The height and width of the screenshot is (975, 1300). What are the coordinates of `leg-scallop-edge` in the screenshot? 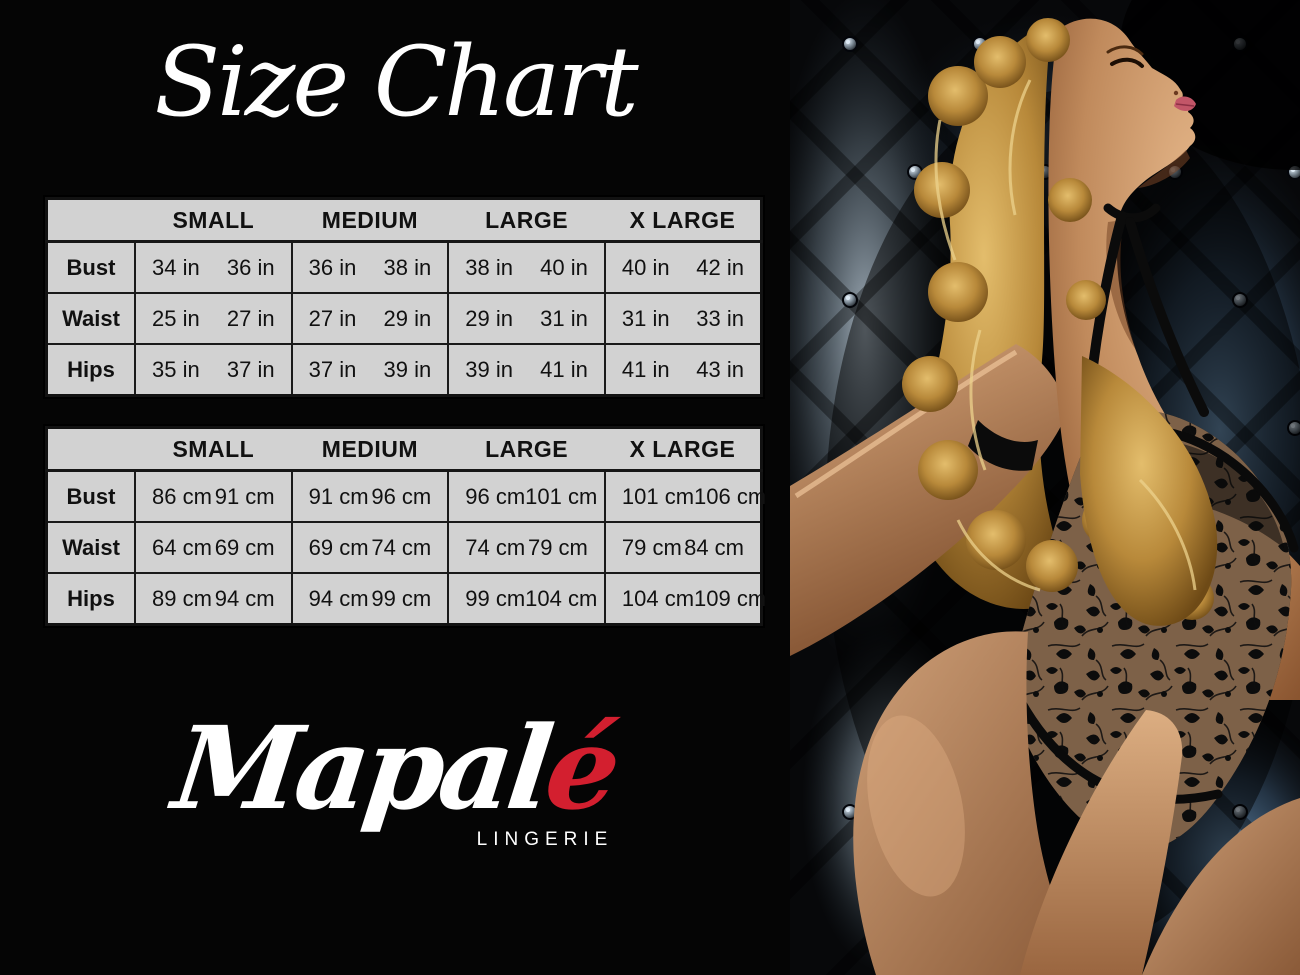 It's located at (1119, 749).